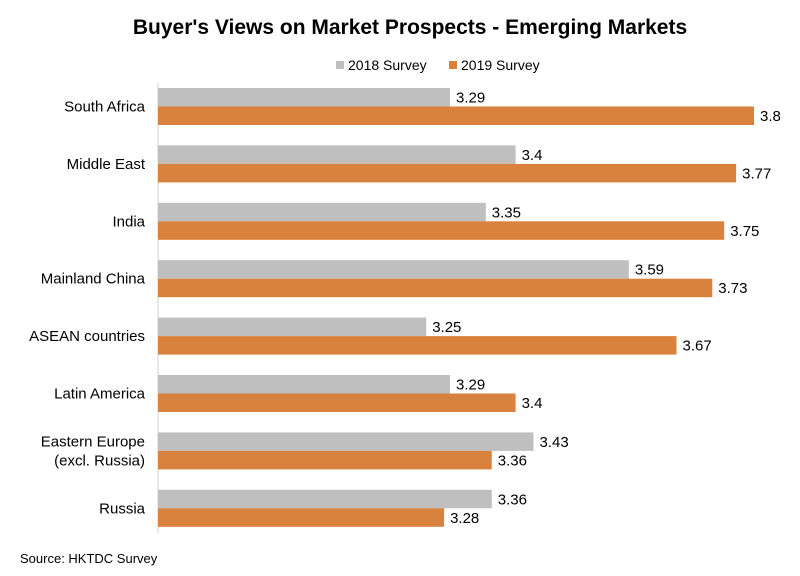 The image size is (800, 576). Describe the element at coordinates (106, 164) in the screenshot. I see `category-label: Middle East` at that location.